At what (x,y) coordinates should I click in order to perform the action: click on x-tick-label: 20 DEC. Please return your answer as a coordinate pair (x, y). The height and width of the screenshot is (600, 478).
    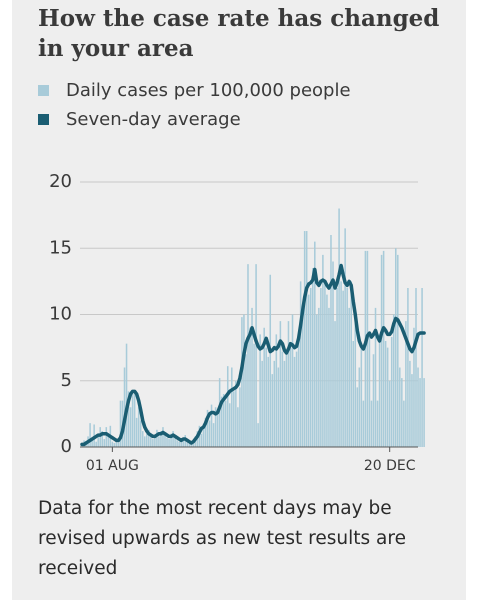
    Looking at the image, I should click on (390, 466).